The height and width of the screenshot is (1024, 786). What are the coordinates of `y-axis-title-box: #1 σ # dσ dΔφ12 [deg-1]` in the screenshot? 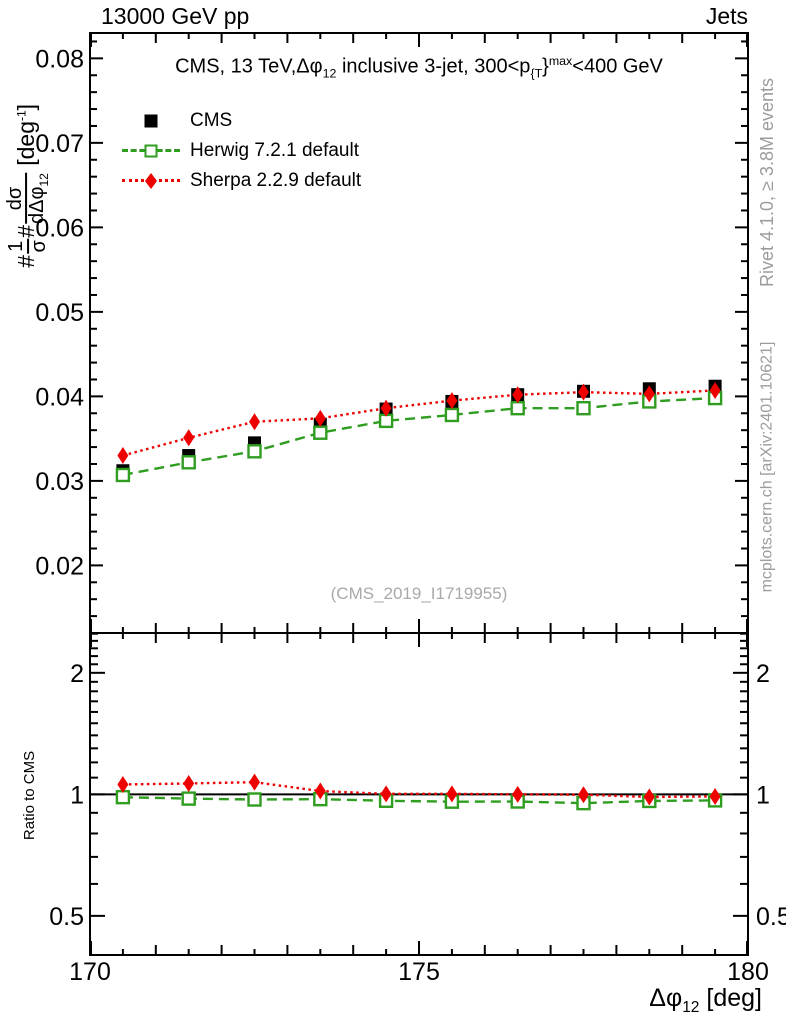 It's located at (29, 186).